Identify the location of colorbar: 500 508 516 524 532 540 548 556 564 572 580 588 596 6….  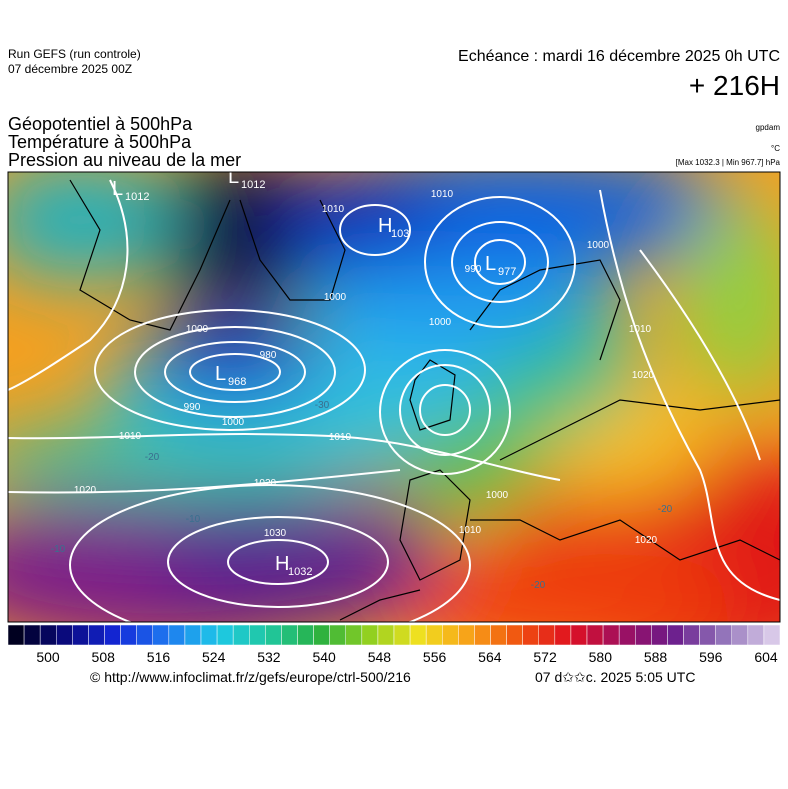
(394, 644).